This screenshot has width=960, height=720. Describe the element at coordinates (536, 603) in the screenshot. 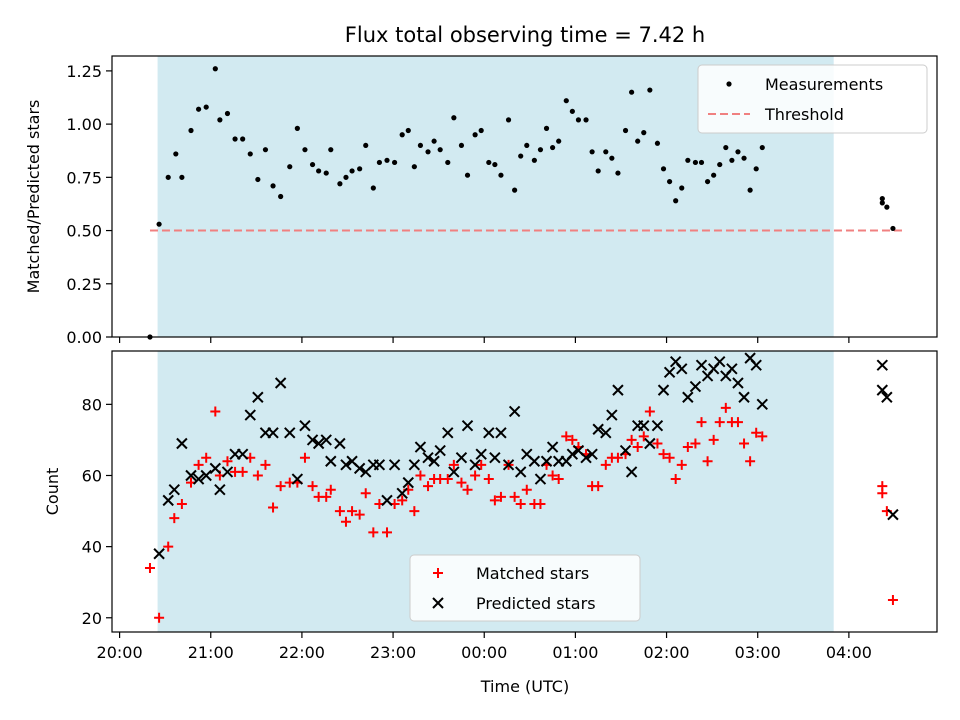

I see `legend-label-predicted: Predicted stars` at that location.